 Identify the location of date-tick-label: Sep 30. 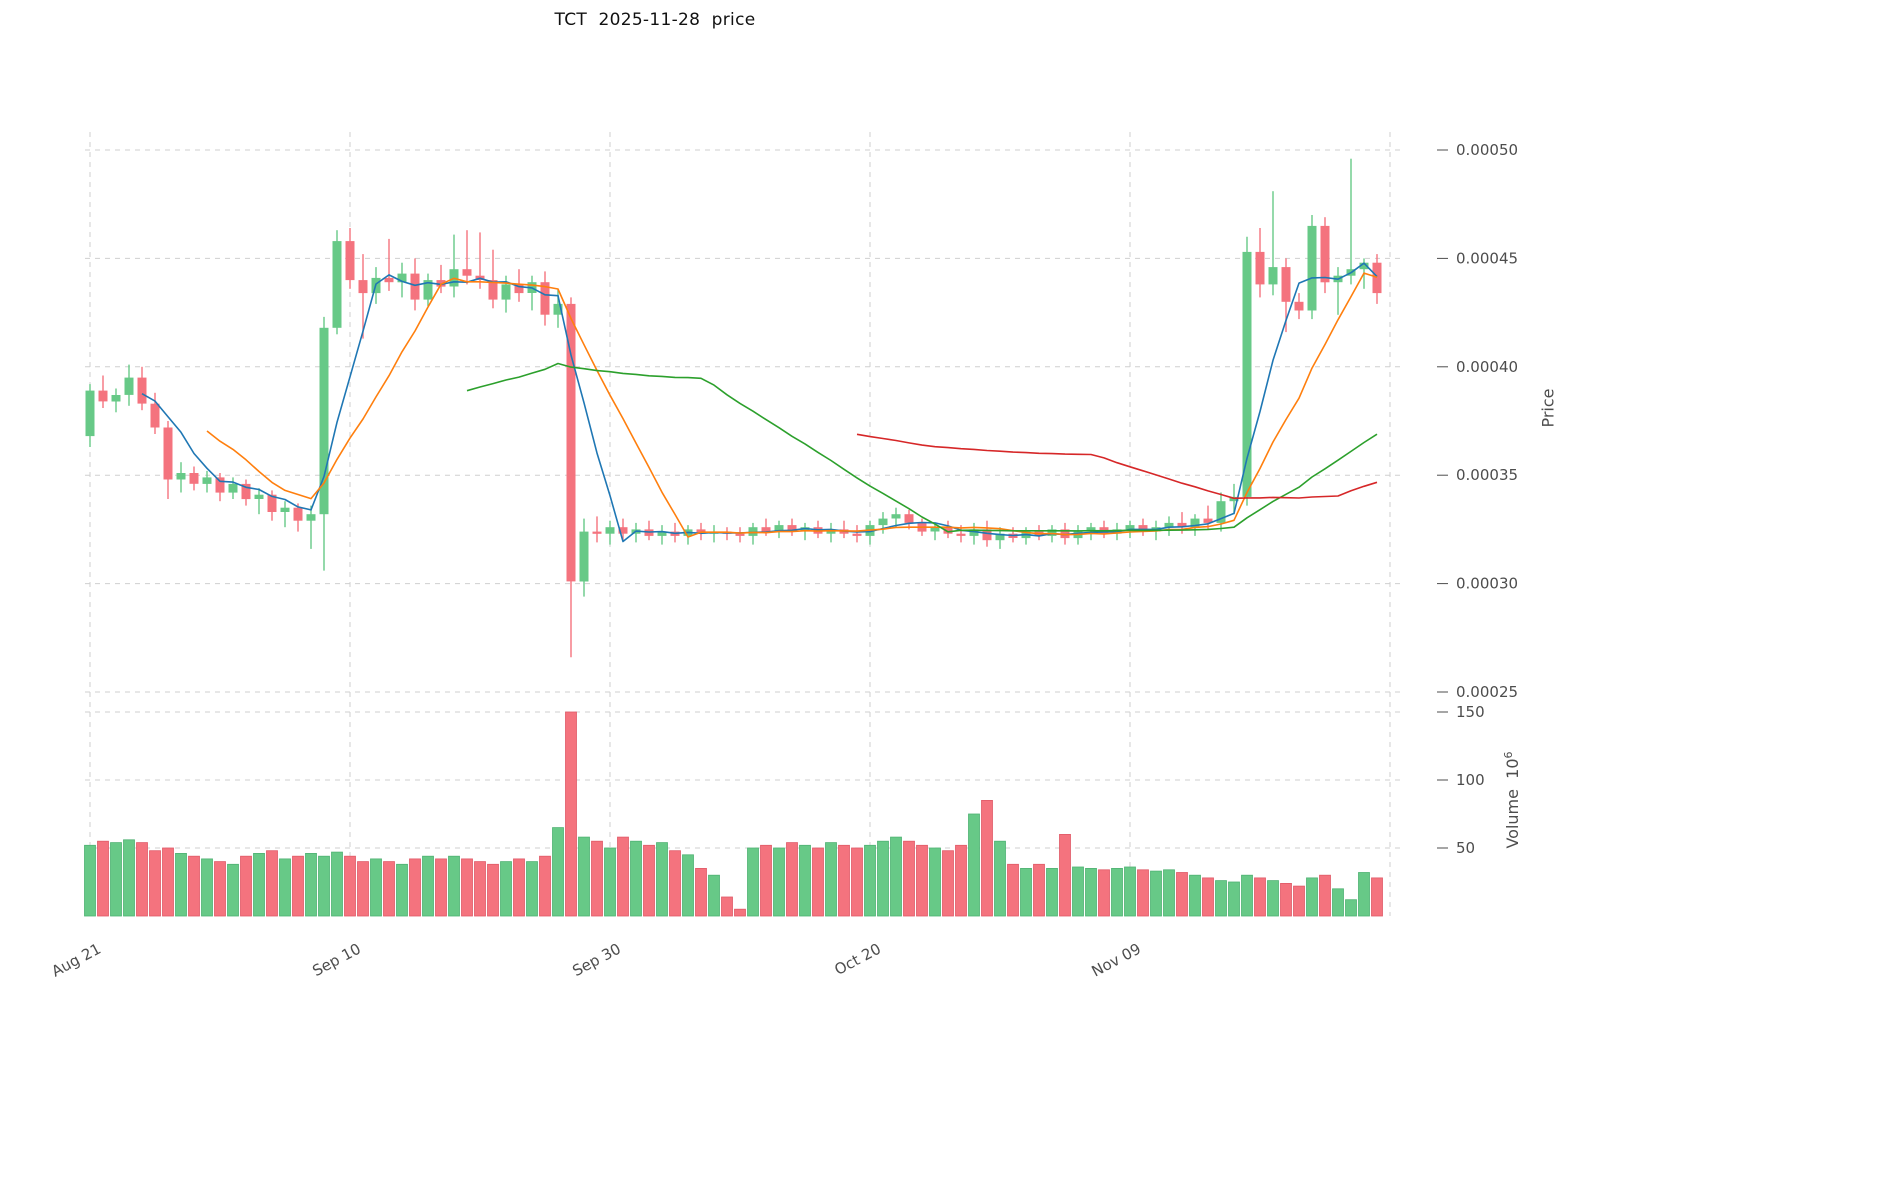
(596, 960).